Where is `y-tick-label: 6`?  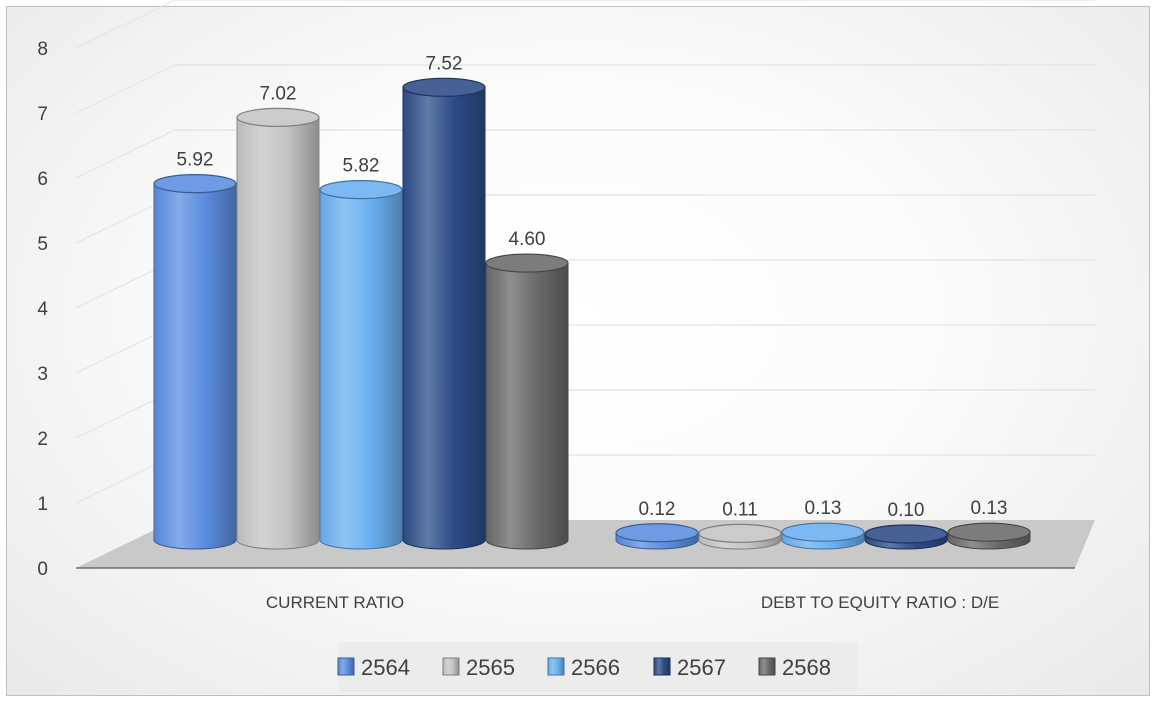 y-tick-label: 6 is located at coordinates (42, 179).